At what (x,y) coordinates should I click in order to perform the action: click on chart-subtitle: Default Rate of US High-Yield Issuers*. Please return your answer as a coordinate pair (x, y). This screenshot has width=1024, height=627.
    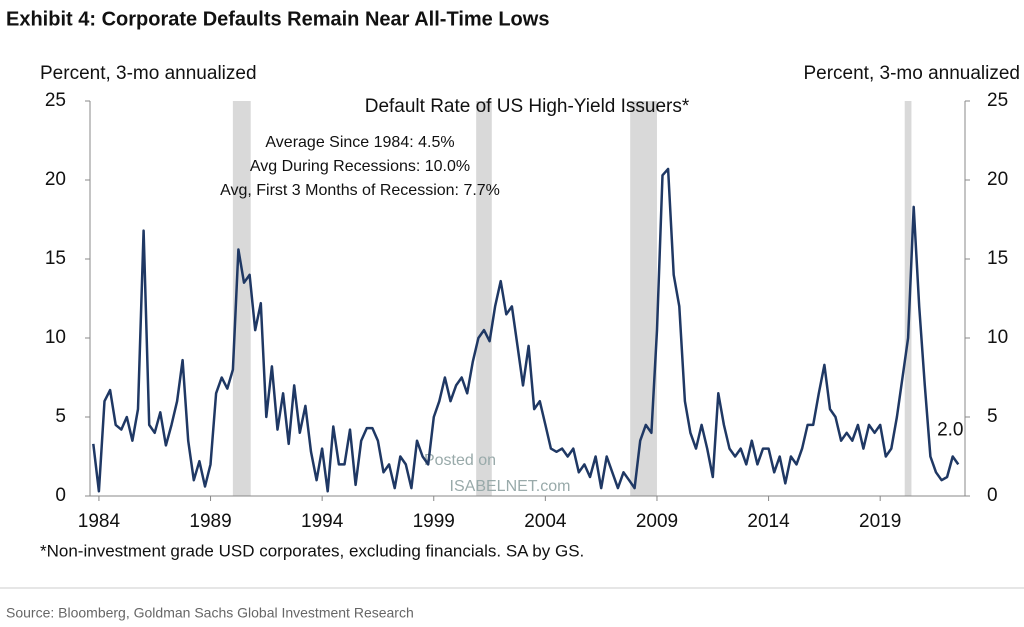
    Looking at the image, I should click on (527, 106).